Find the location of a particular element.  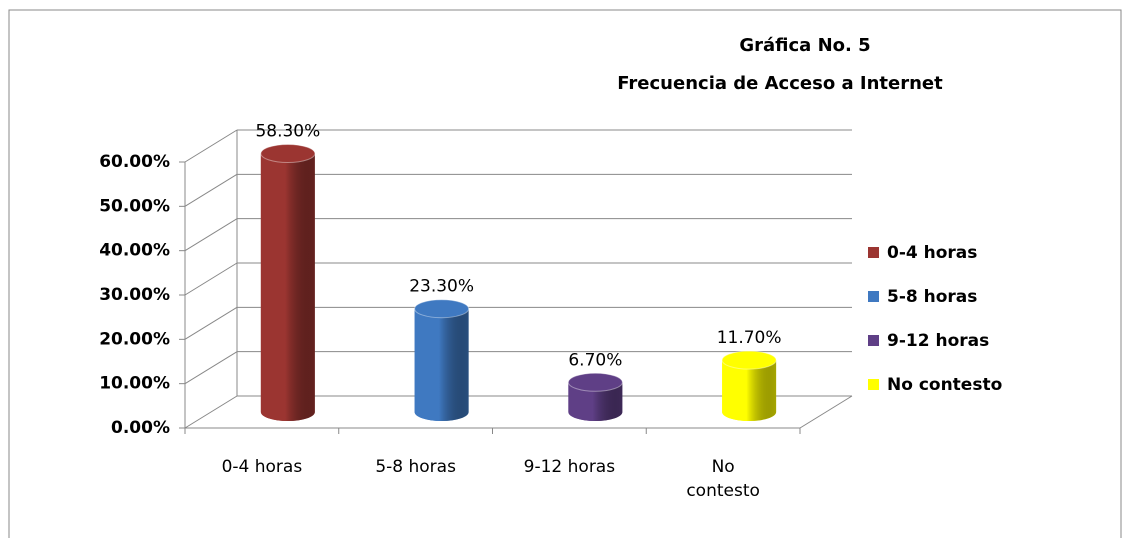

x-tick-label: No contesto is located at coordinates (723, 479).